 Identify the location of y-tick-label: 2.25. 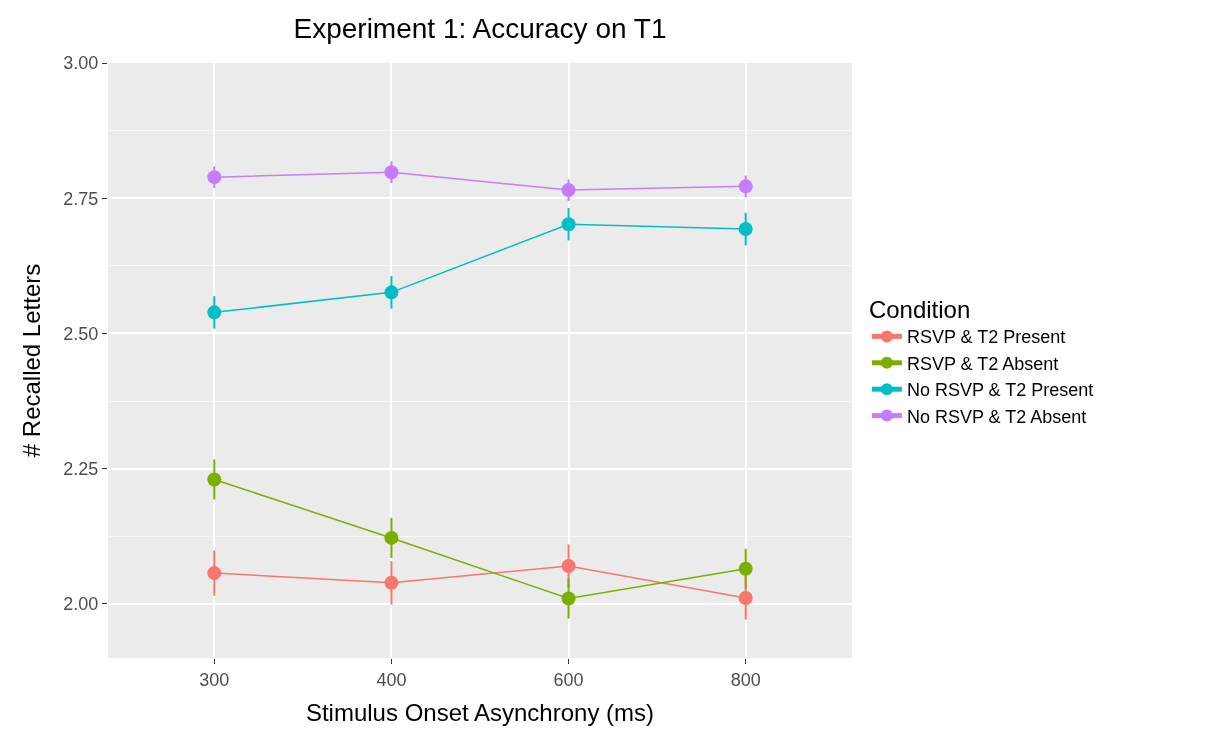
(81, 468).